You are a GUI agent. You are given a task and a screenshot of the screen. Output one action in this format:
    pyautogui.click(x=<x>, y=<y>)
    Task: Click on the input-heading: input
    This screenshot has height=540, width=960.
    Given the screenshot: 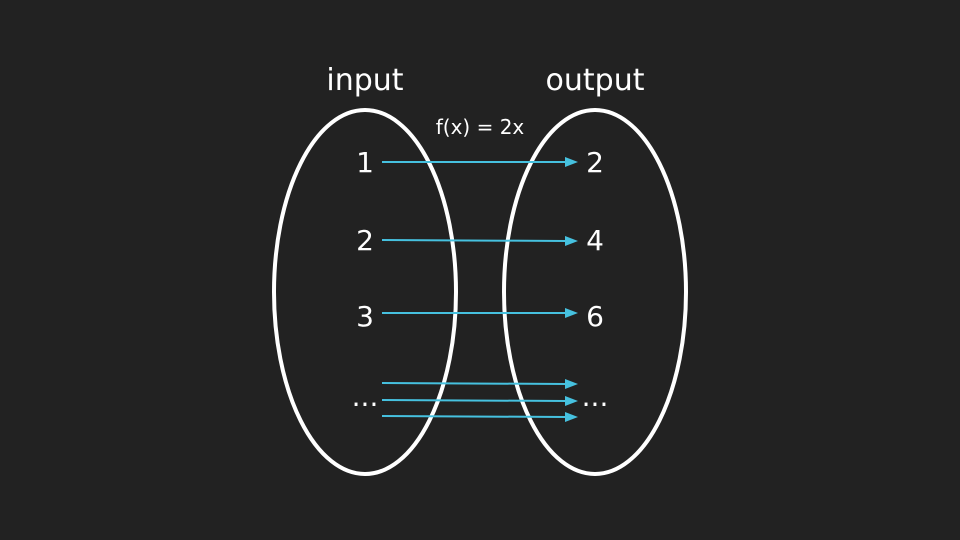 What is the action you would take?
    pyautogui.click(x=364, y=80)
    